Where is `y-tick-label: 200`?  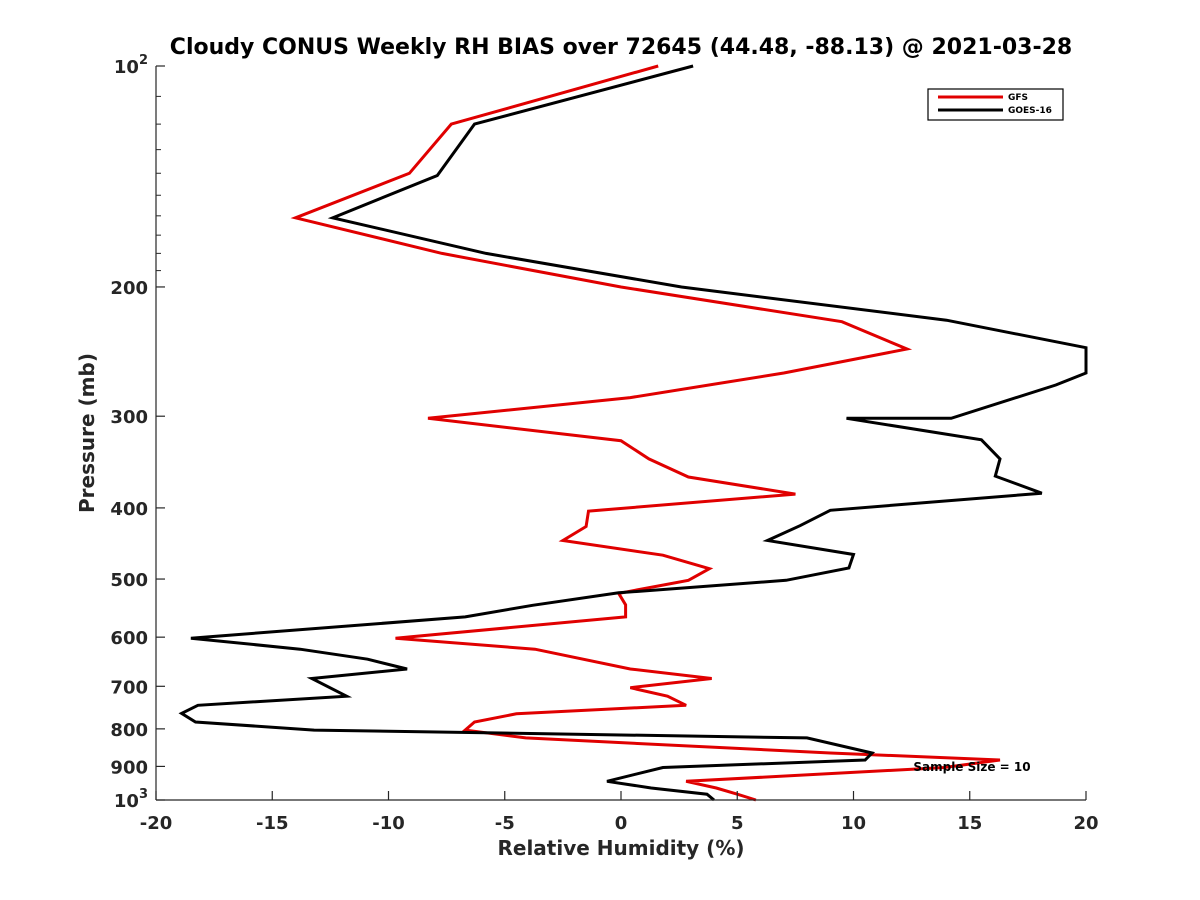 y-tick-label: 200 is located at coordinates (129, 288).